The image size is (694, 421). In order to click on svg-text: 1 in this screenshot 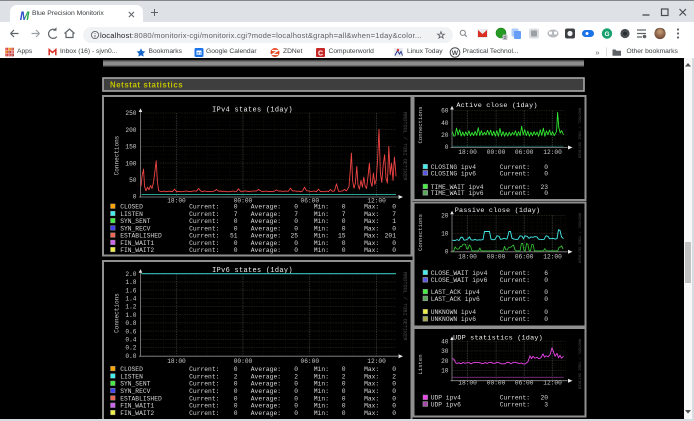, I will do `click(394, 221)`.